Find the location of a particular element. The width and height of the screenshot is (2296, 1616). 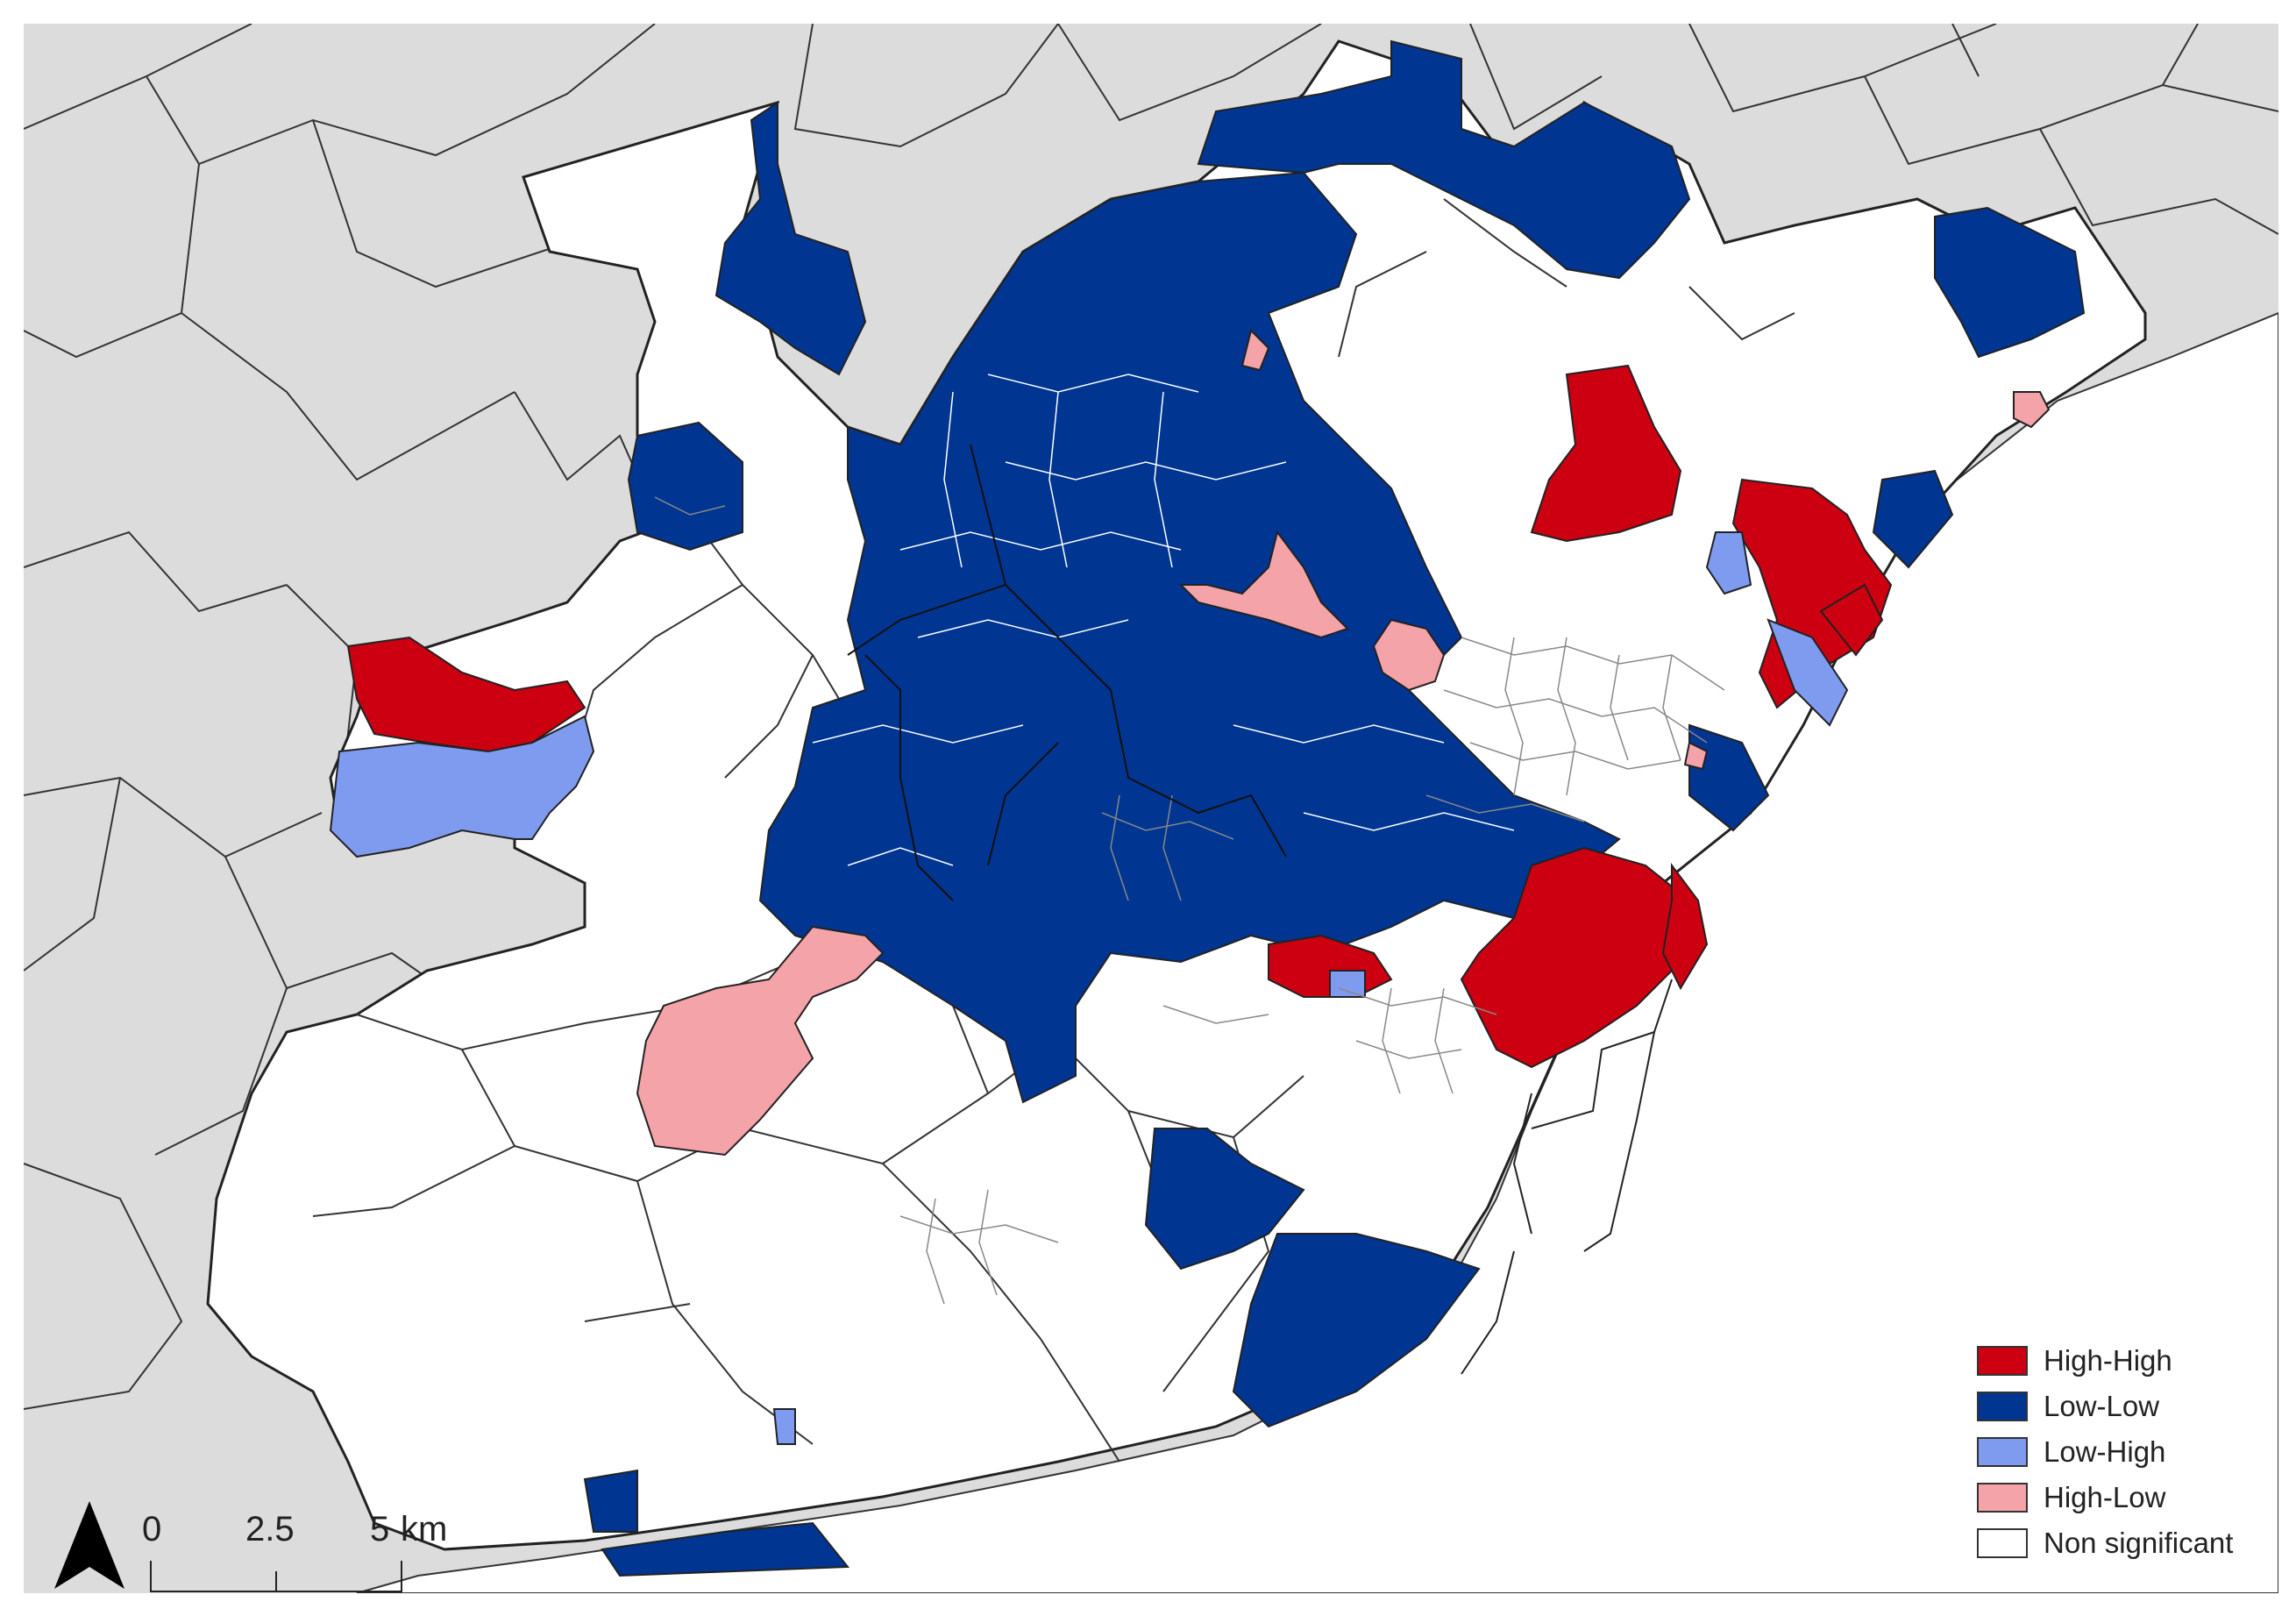

scale-bar: 0 2.5 5 km is located at coordinates (290, 1551).